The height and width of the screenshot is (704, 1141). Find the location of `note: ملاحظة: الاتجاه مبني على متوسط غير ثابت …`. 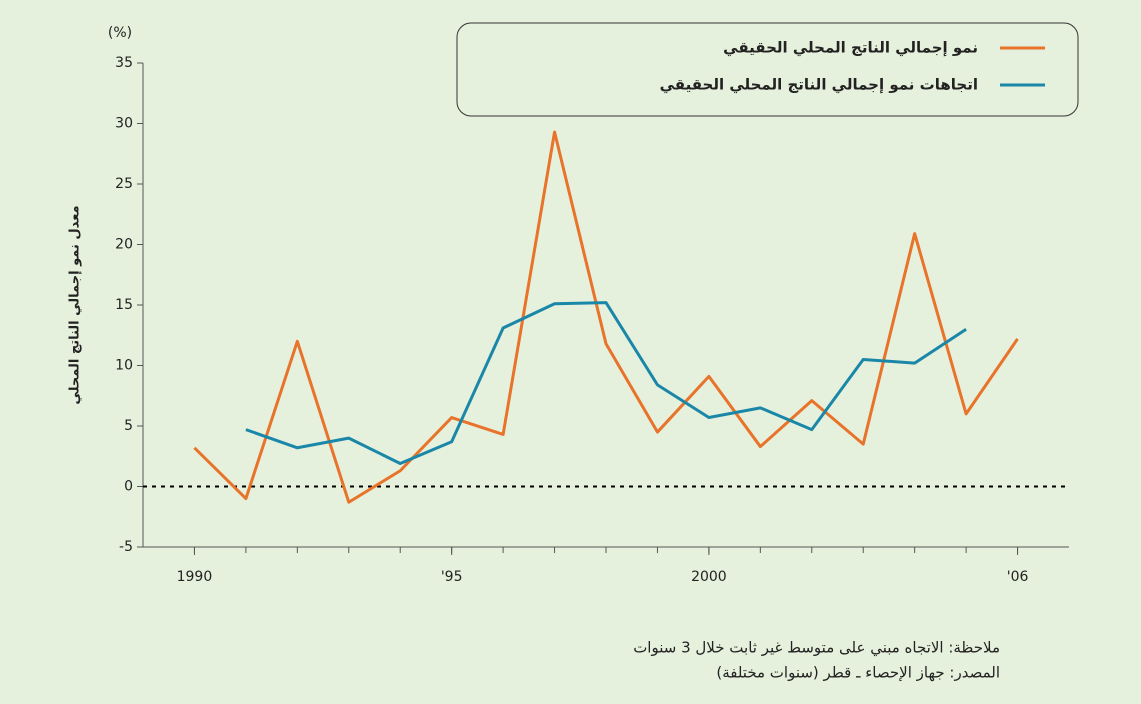

note: ملاحظة: الاتجاه مبني على متوسط غير ثابت … is located at coordinates (816, 648).